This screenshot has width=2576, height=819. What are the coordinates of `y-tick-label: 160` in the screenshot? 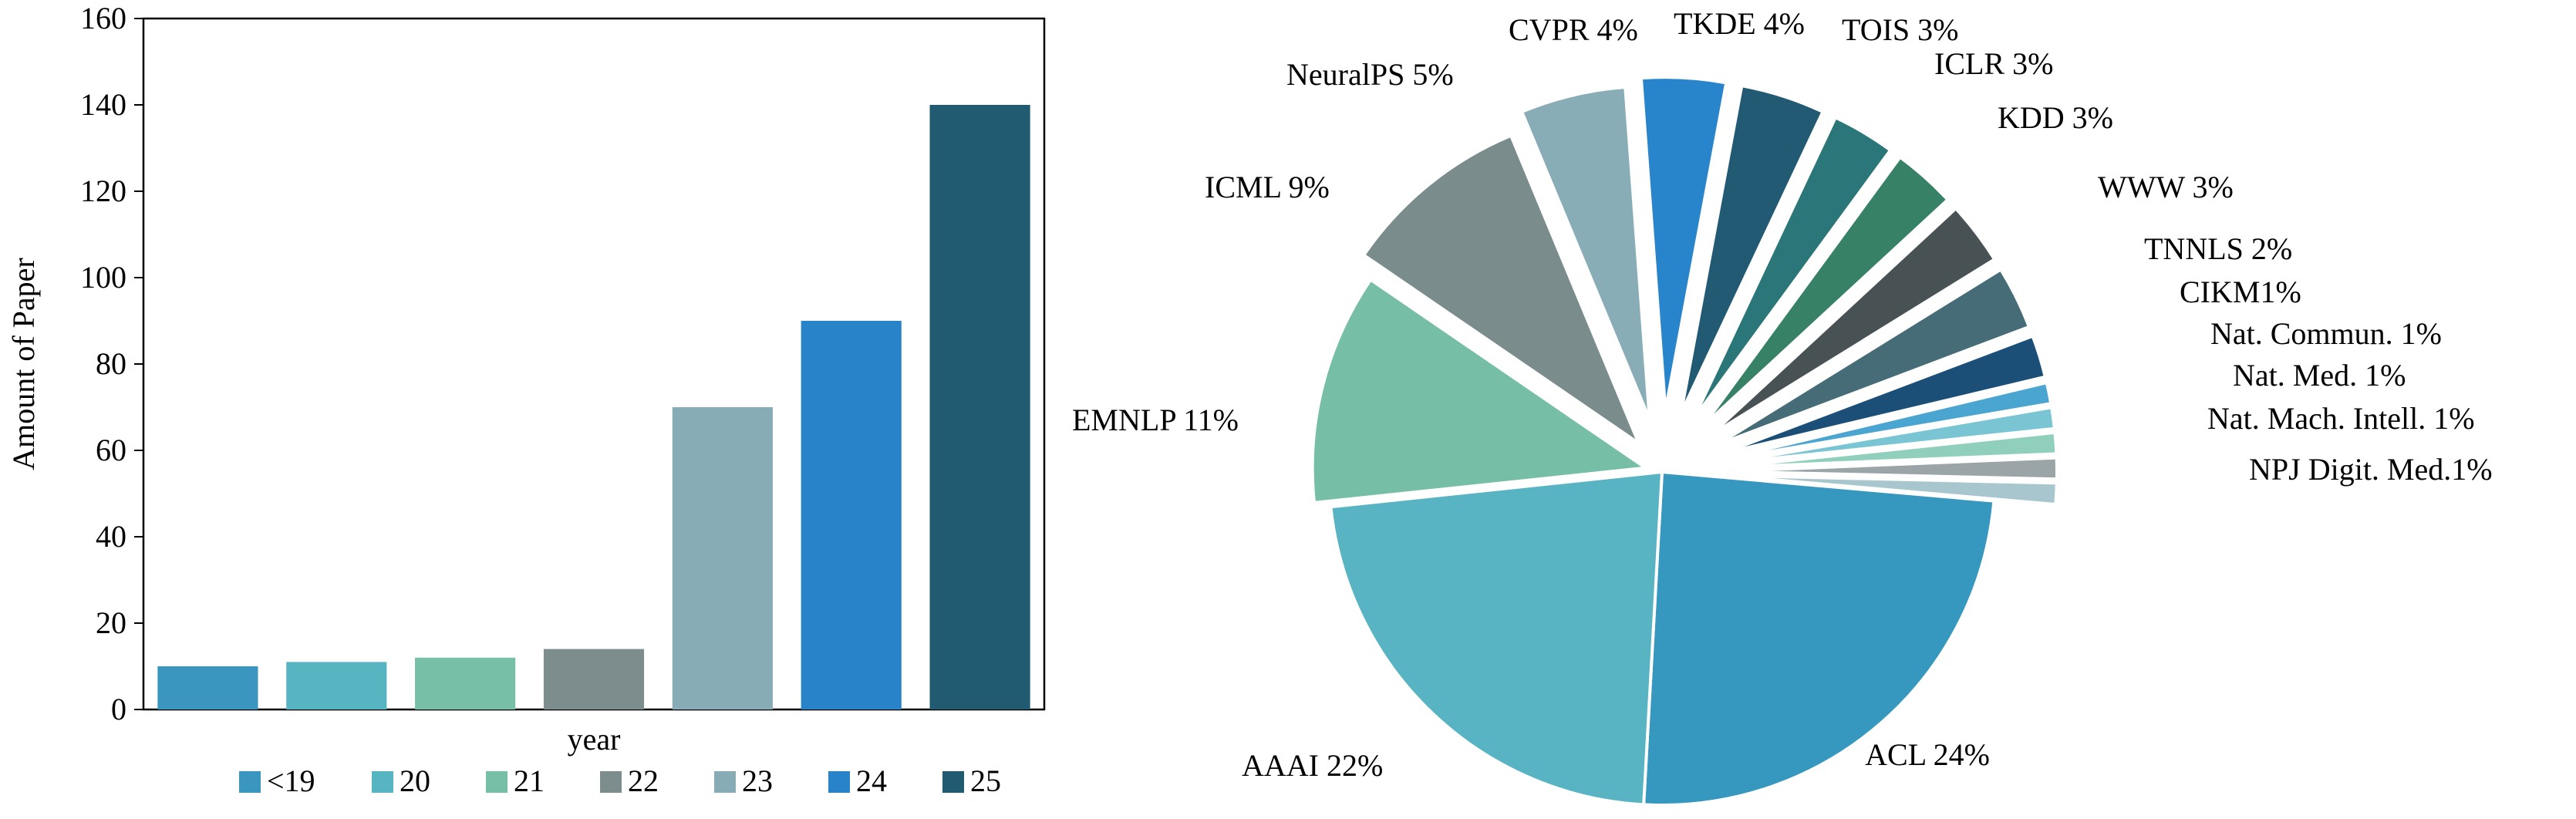 It's located at (103, 18).